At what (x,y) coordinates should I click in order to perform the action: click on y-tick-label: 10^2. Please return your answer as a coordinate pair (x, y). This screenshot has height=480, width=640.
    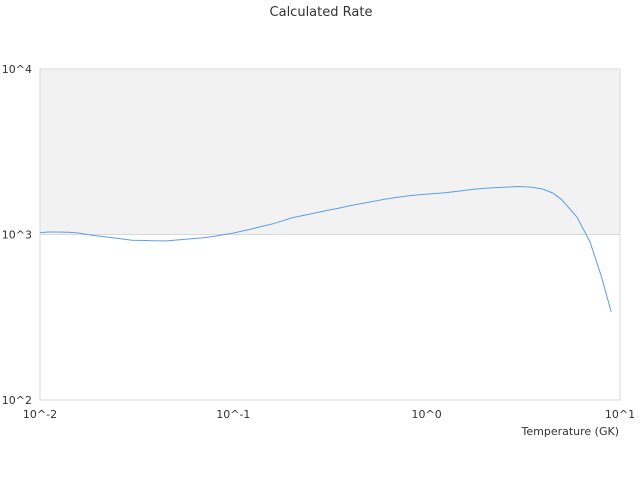
    Looking at the image, I should click on (17, 400).